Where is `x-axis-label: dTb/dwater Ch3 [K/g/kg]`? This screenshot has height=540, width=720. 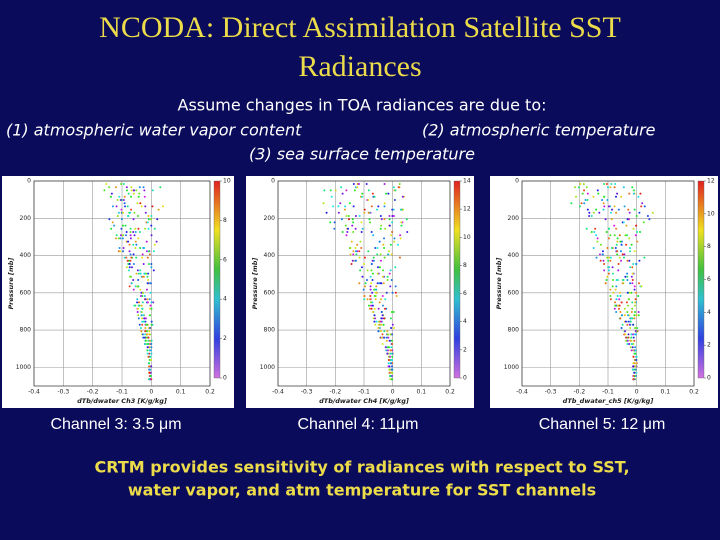 x-axis-label: dTb/dwater Ch3 [K/g/kg] is located at coordinates (122, 401).